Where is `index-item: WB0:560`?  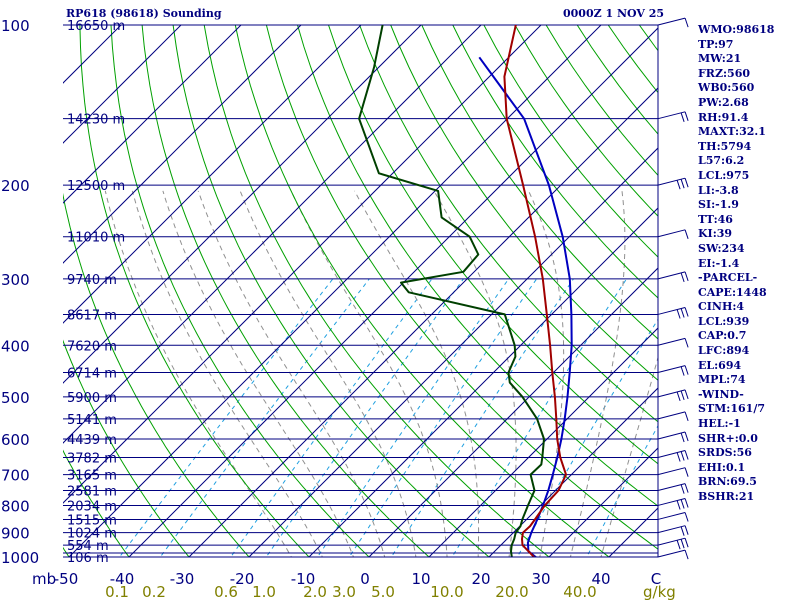 index-item: WB0:560 is located at coordinates (726, 88).